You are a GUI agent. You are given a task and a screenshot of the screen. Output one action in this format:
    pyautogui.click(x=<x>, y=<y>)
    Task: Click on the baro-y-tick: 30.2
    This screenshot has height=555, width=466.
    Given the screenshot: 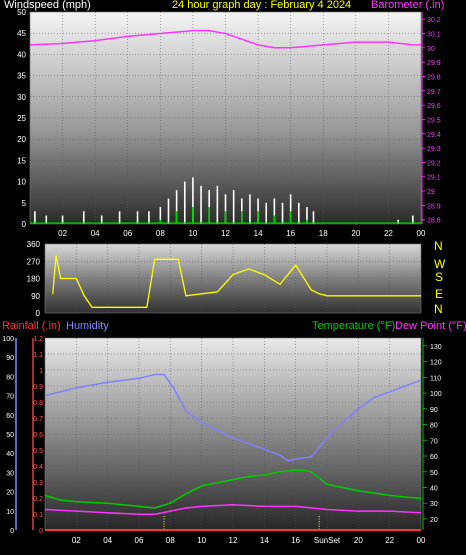 What is the action you would take?
    pyautogui.click(x=434, y=20)
    